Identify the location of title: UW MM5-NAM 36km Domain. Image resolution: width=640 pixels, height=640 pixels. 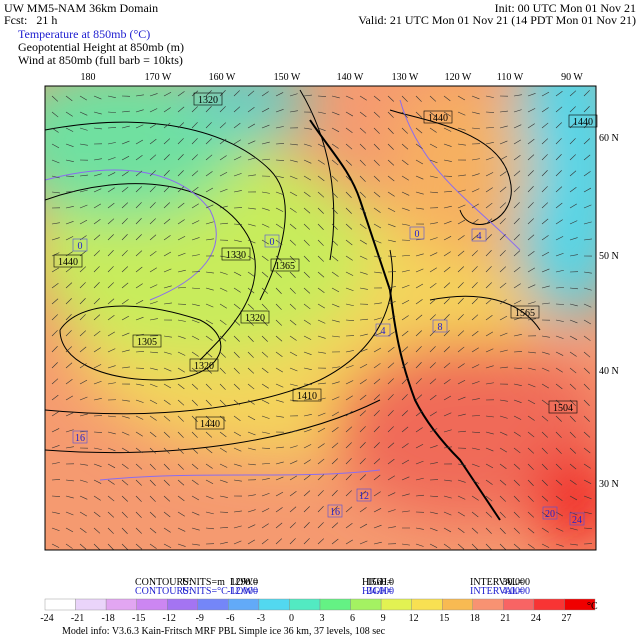
(81, 8).